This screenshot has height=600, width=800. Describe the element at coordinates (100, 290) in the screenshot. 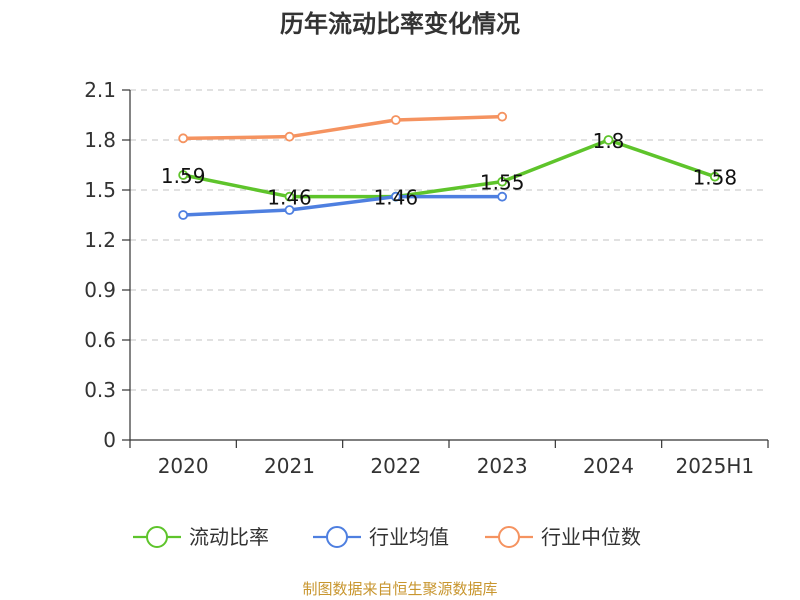

I see `y-tick-label: 0.9` at that location.